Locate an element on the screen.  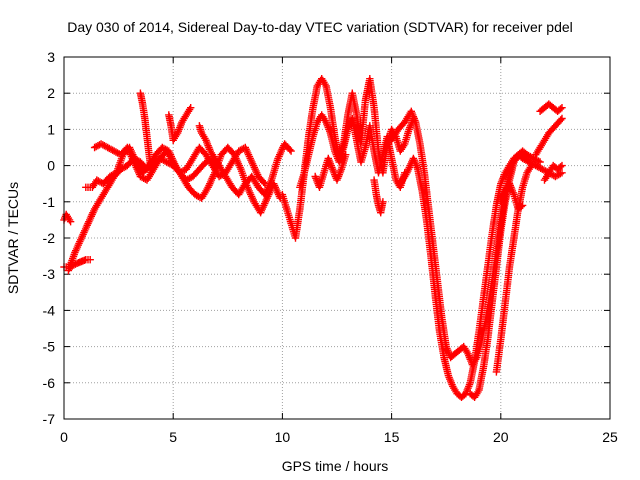
y-tick-label: -7 is located at coordinates (49, 419).